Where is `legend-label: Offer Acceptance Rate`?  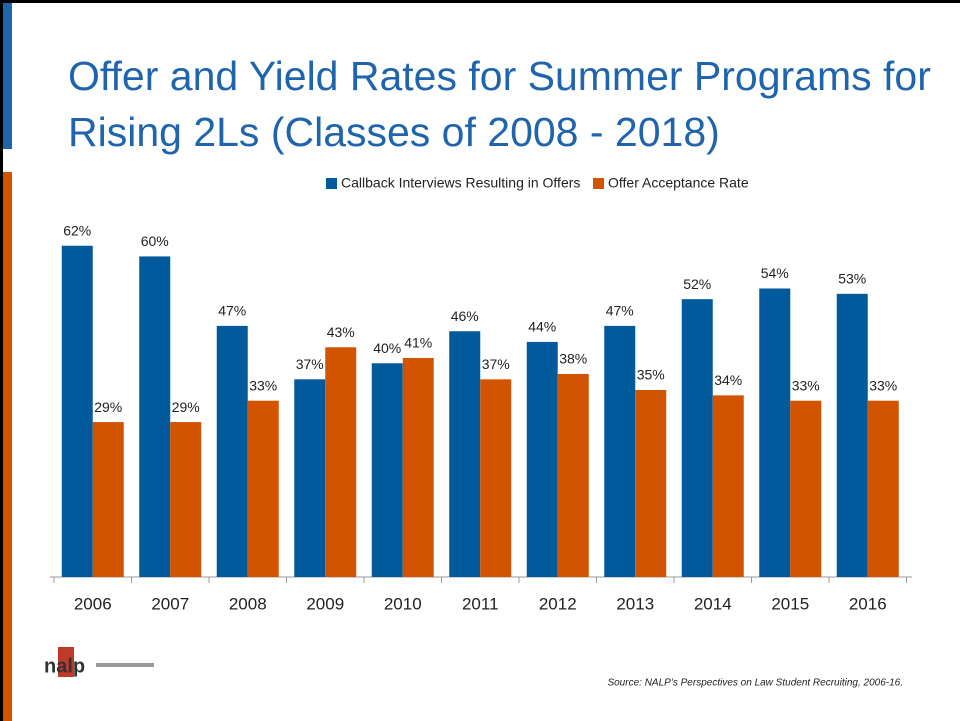
legend-label: Offer Acceptance Rate is located at coordinates (678, 183).